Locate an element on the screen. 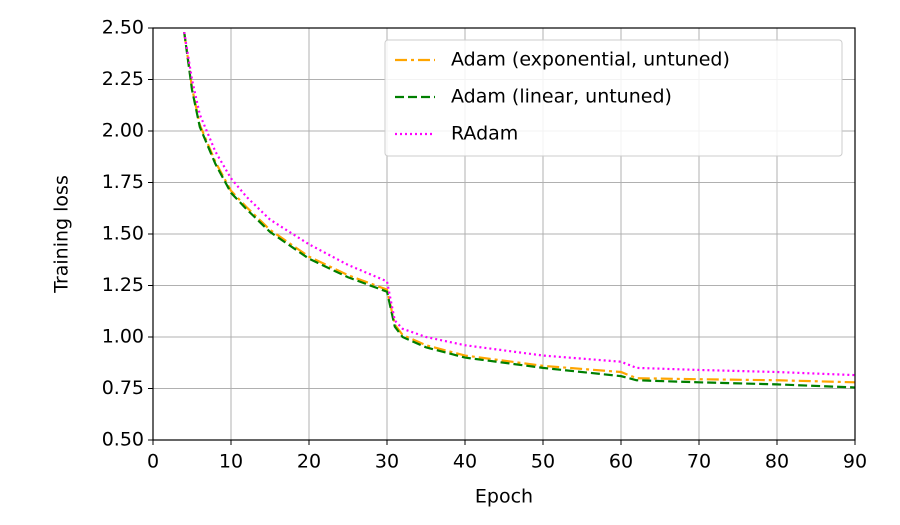 The width and height of the screenshot is (900, 525). y-tick-label: 0.50 is located at coordinates (123, 440).